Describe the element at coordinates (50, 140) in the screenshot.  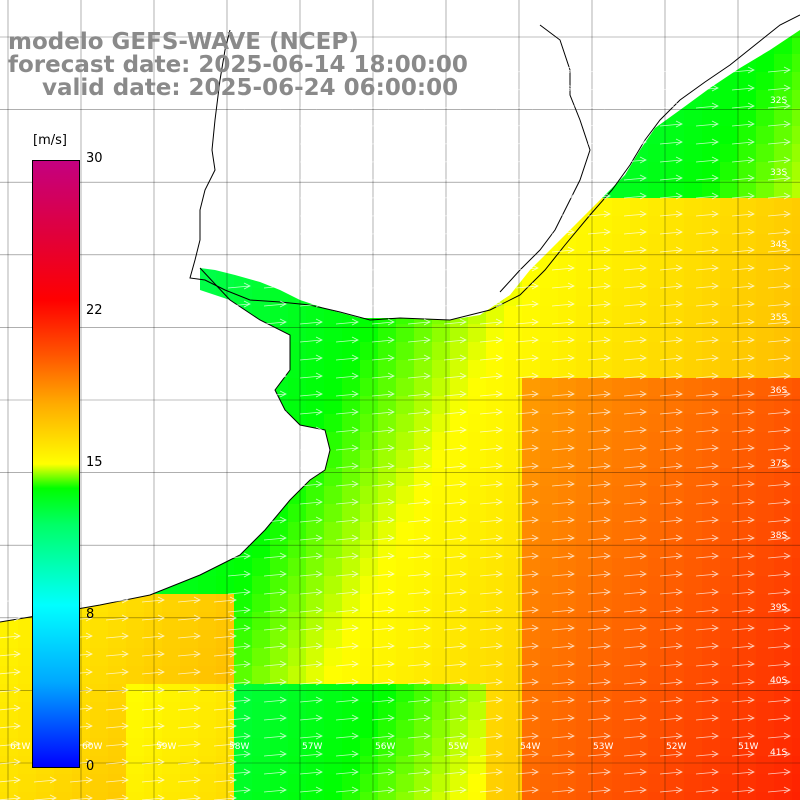
I see `colorbar-unit: [m/s]` at that location.